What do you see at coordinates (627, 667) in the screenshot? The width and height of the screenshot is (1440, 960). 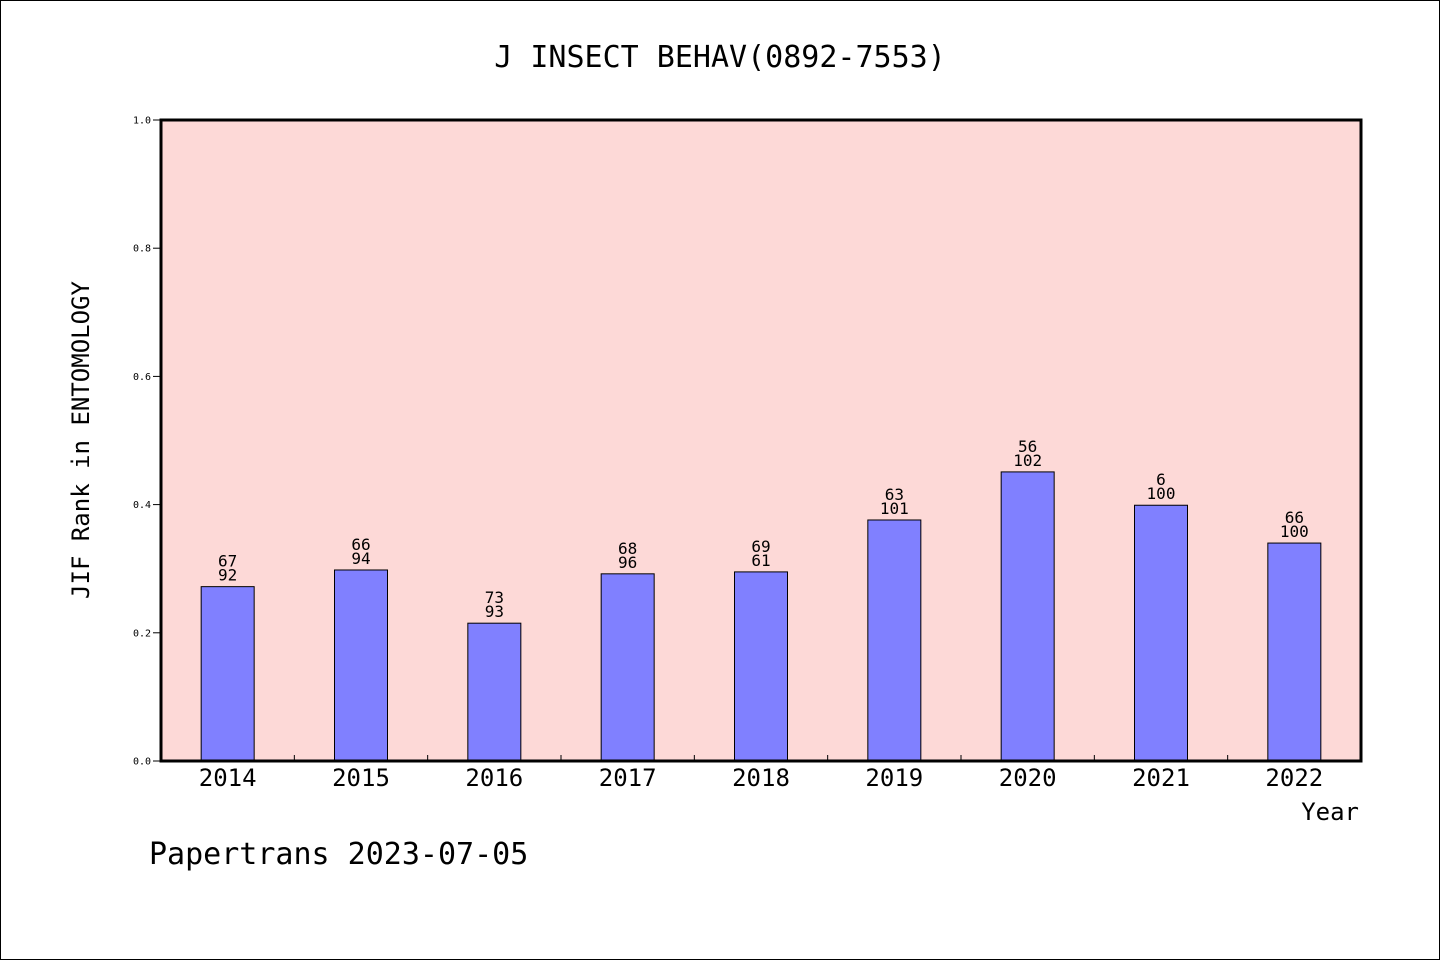 I see `bar-2017` at bounding box center [627, 667].